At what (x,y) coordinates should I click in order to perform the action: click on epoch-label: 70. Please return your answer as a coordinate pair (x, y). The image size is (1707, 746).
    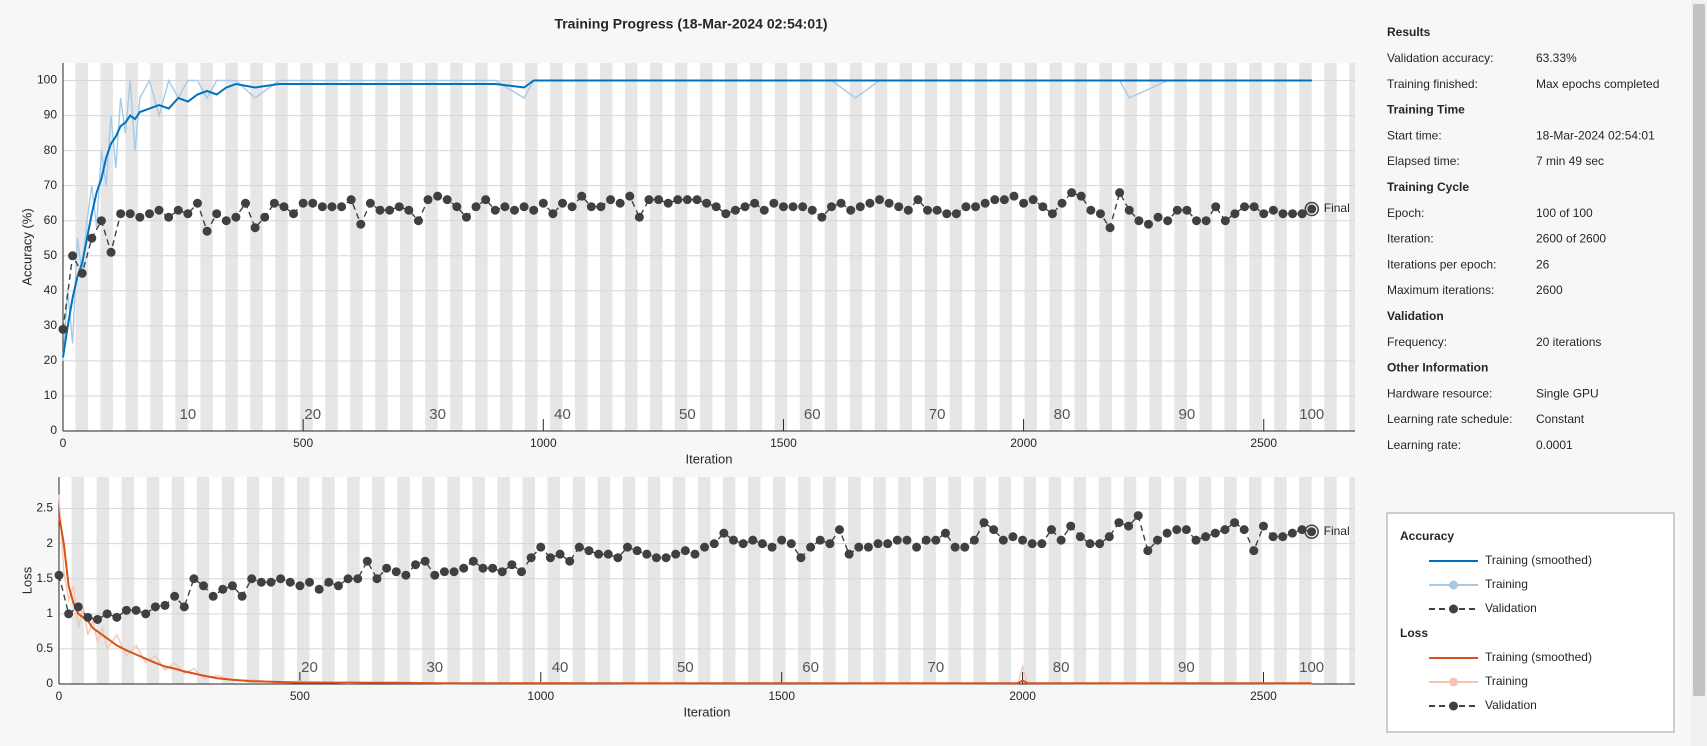
    Looking at the image, I should click on (936, 667).